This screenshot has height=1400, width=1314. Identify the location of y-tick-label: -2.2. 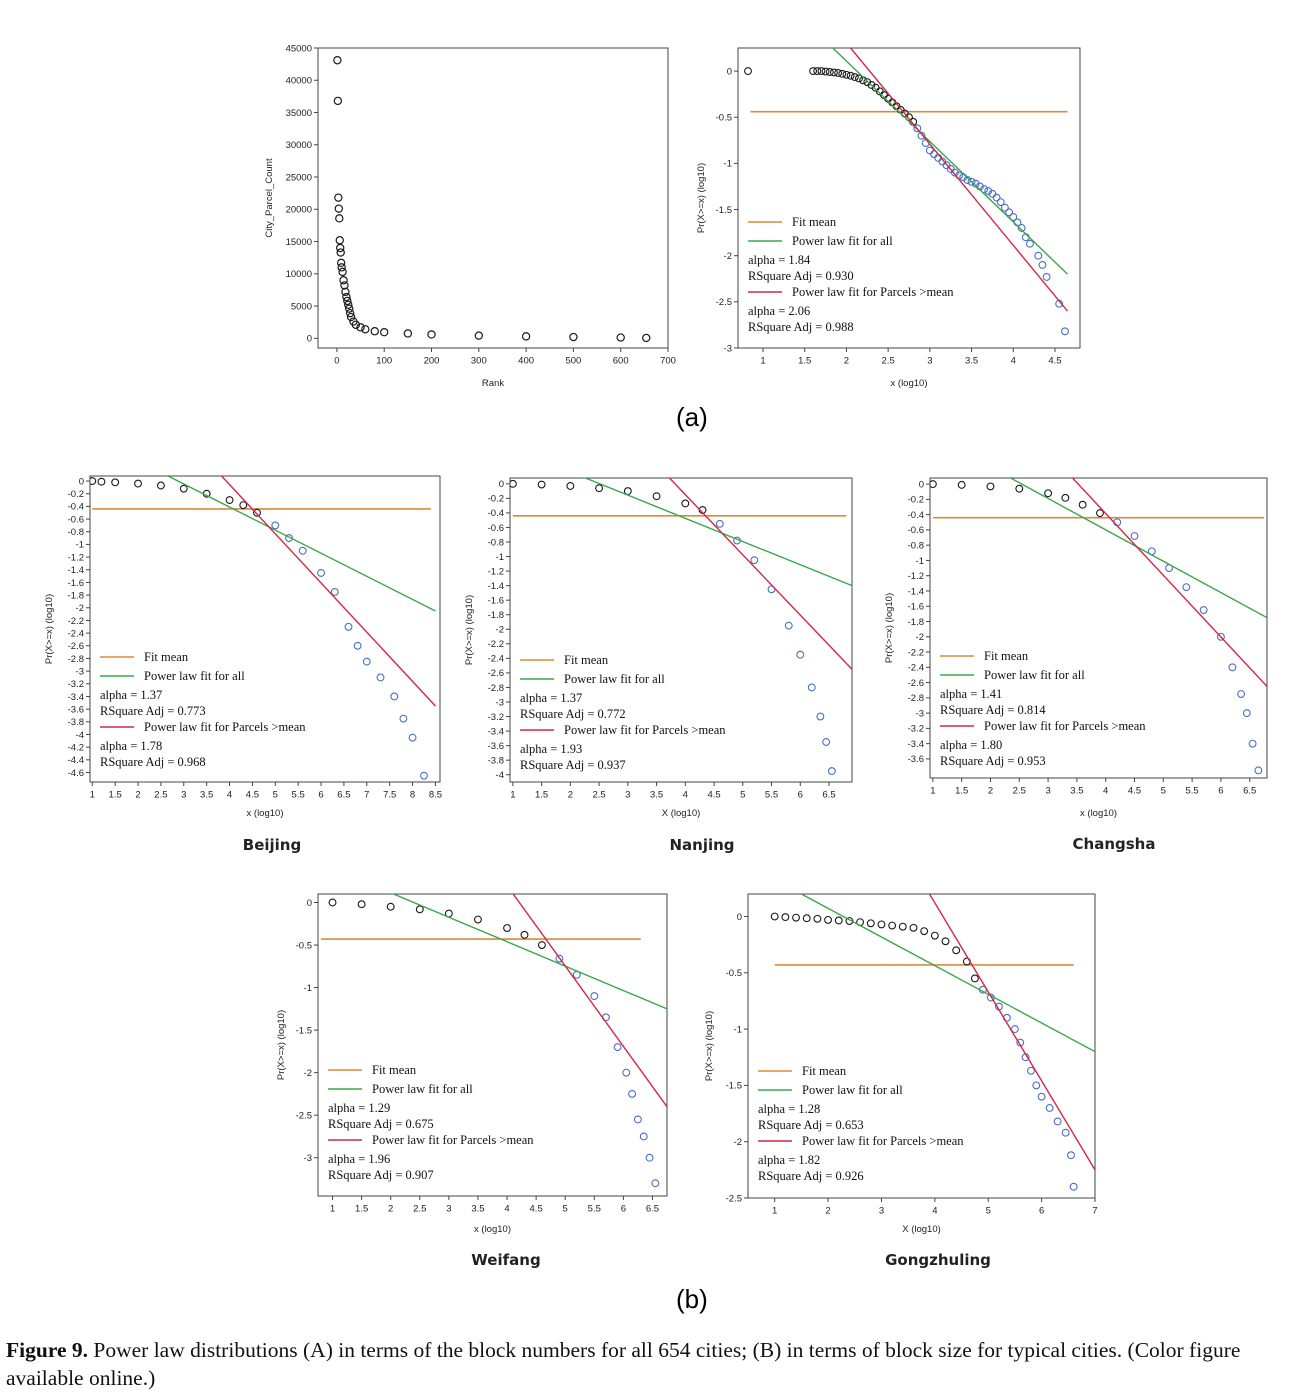
(76, 621).